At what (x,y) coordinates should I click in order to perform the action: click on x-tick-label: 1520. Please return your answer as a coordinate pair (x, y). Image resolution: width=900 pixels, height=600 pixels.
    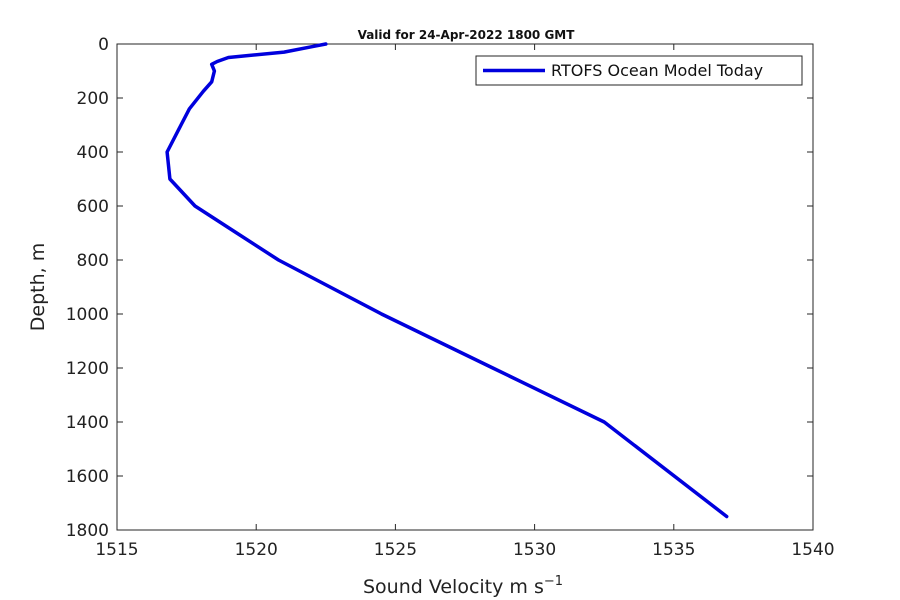
    Looking at the image, I should click on (256, 550).